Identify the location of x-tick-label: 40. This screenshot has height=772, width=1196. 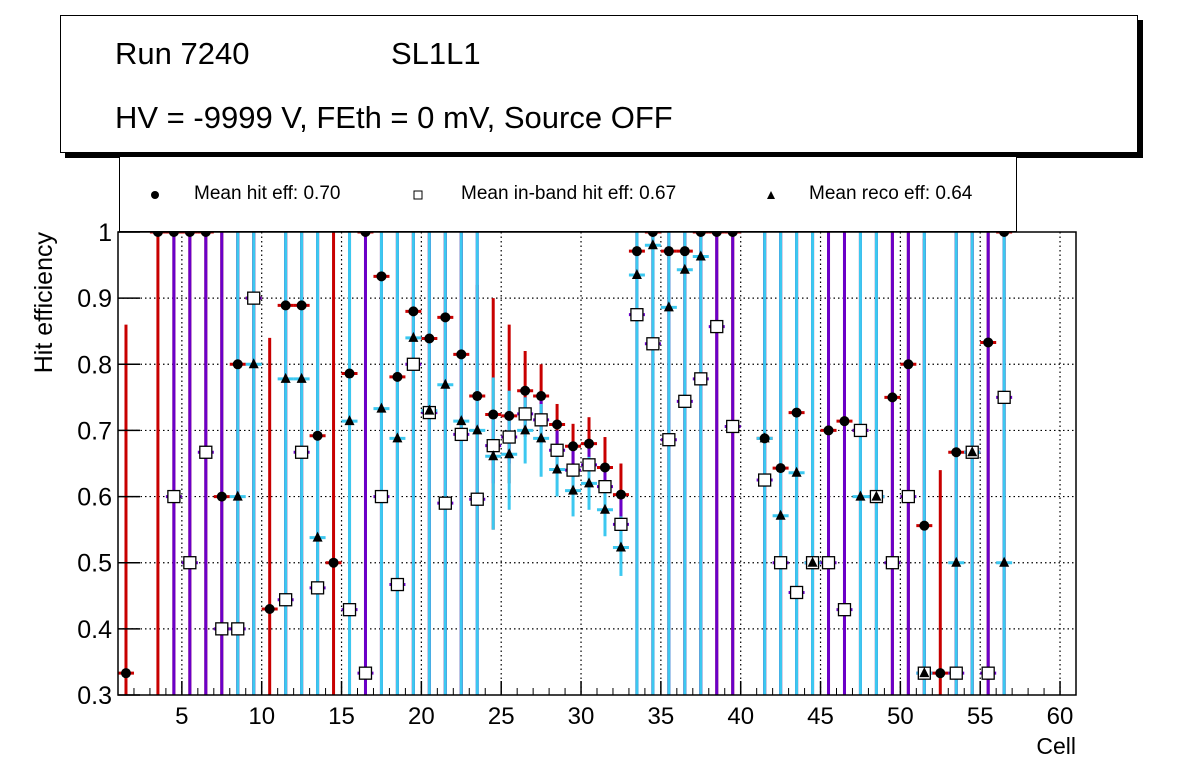
(740, 716).